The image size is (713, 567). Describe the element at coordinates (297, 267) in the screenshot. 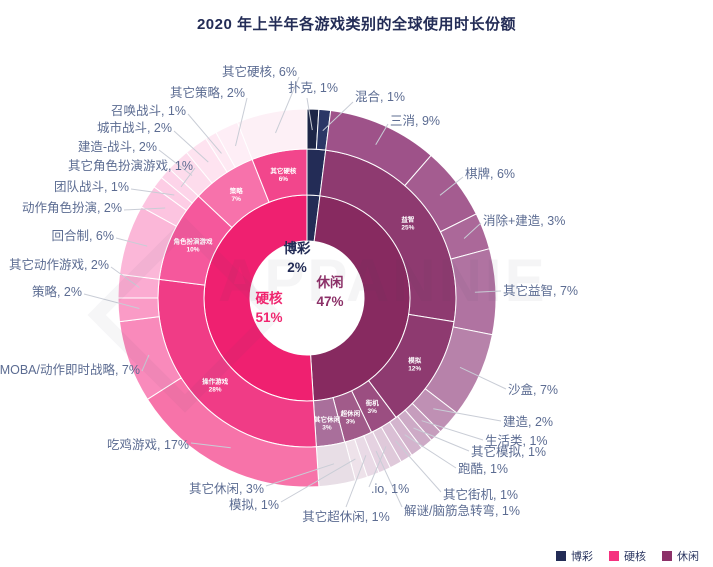

I see `center-label-betting-pct: 2%` at that location.